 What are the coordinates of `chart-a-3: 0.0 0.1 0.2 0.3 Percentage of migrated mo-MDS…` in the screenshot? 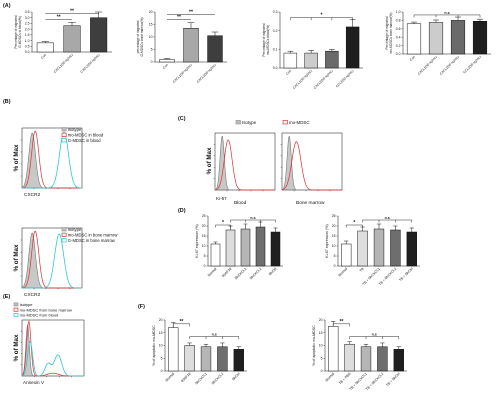 It's located at (312, 50).